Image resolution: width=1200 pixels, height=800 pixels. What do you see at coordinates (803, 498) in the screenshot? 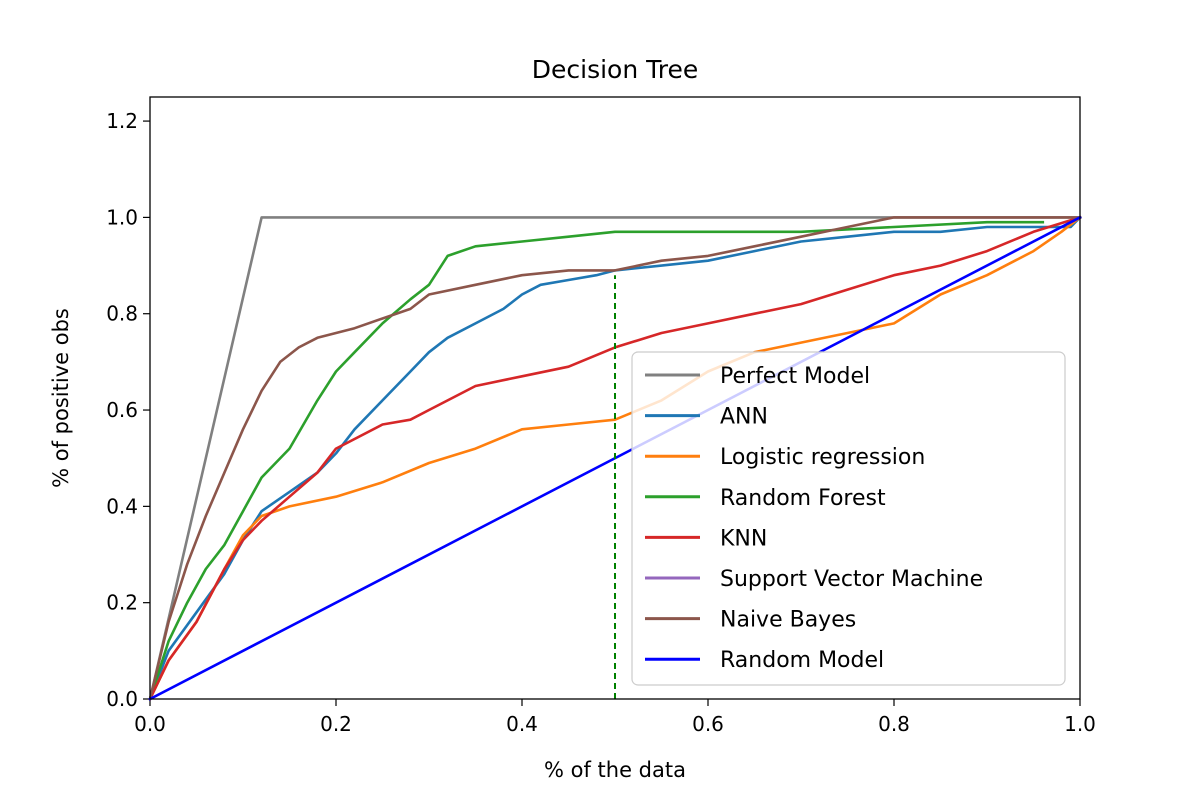
I see `legend-label-random-forest: Random Forest` at bounding box center [803, 498].